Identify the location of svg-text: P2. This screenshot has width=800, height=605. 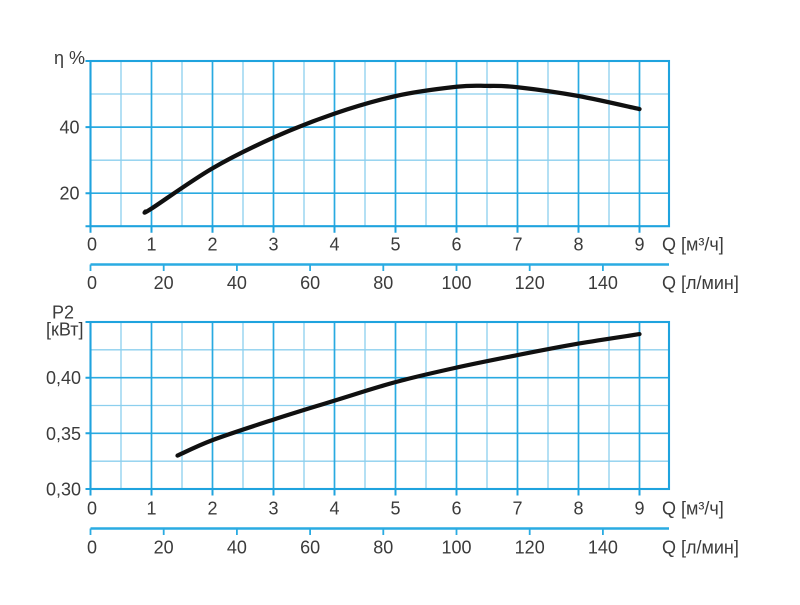
(63, 313).